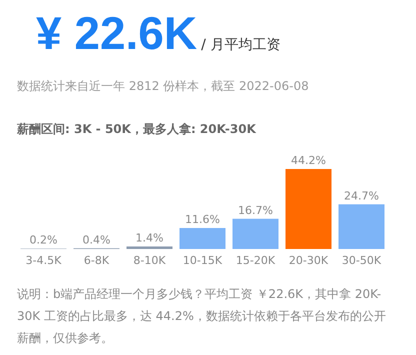 The height and width of the screenshot is (355, 416). Describe the element at coordinates (255, 210) in the screenshot. I see `data-label: 16.7%` at that location.